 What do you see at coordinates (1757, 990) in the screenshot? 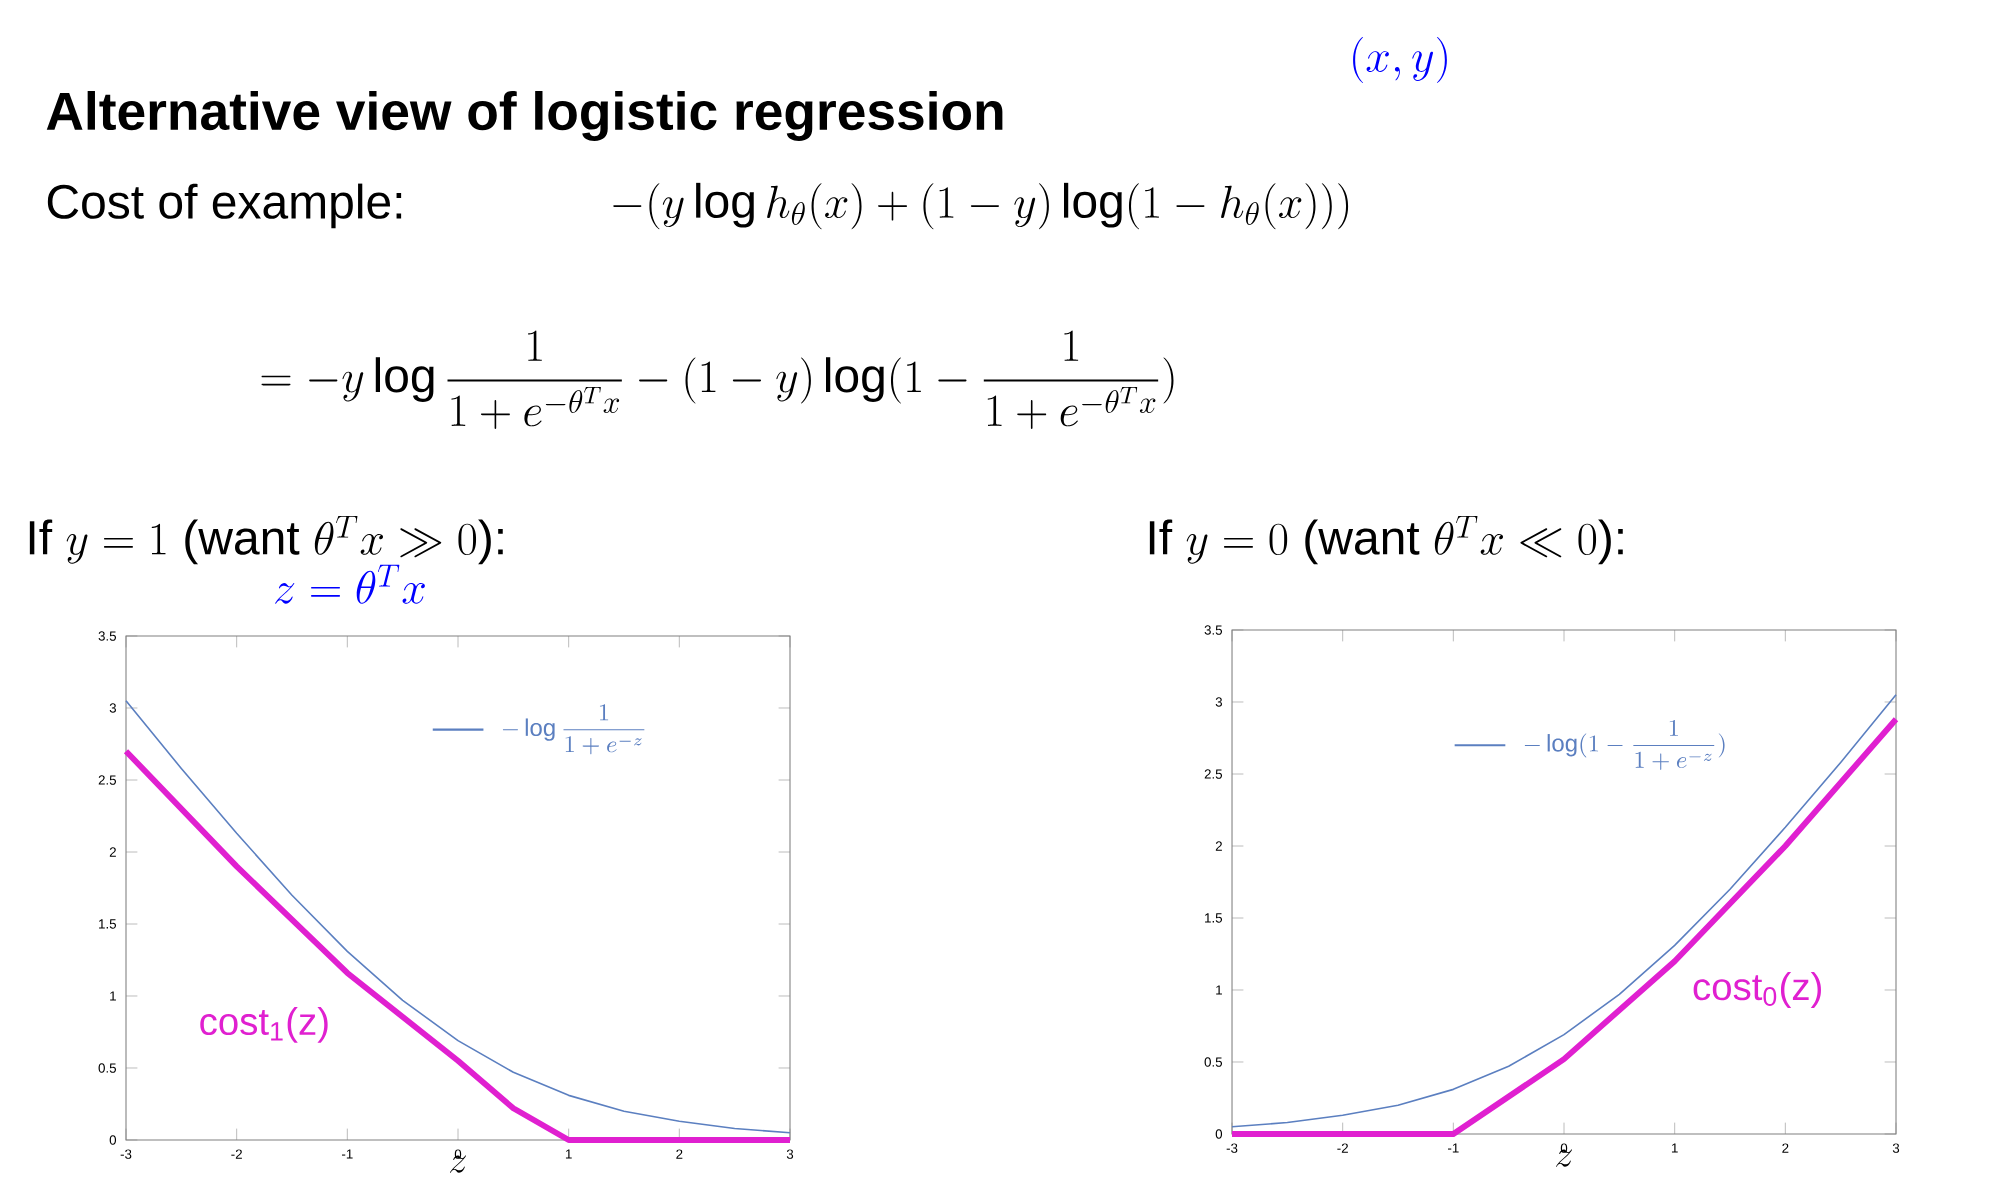
I see `series-label: cost$_{0}$(z)` at bounding box center [1757, 990].